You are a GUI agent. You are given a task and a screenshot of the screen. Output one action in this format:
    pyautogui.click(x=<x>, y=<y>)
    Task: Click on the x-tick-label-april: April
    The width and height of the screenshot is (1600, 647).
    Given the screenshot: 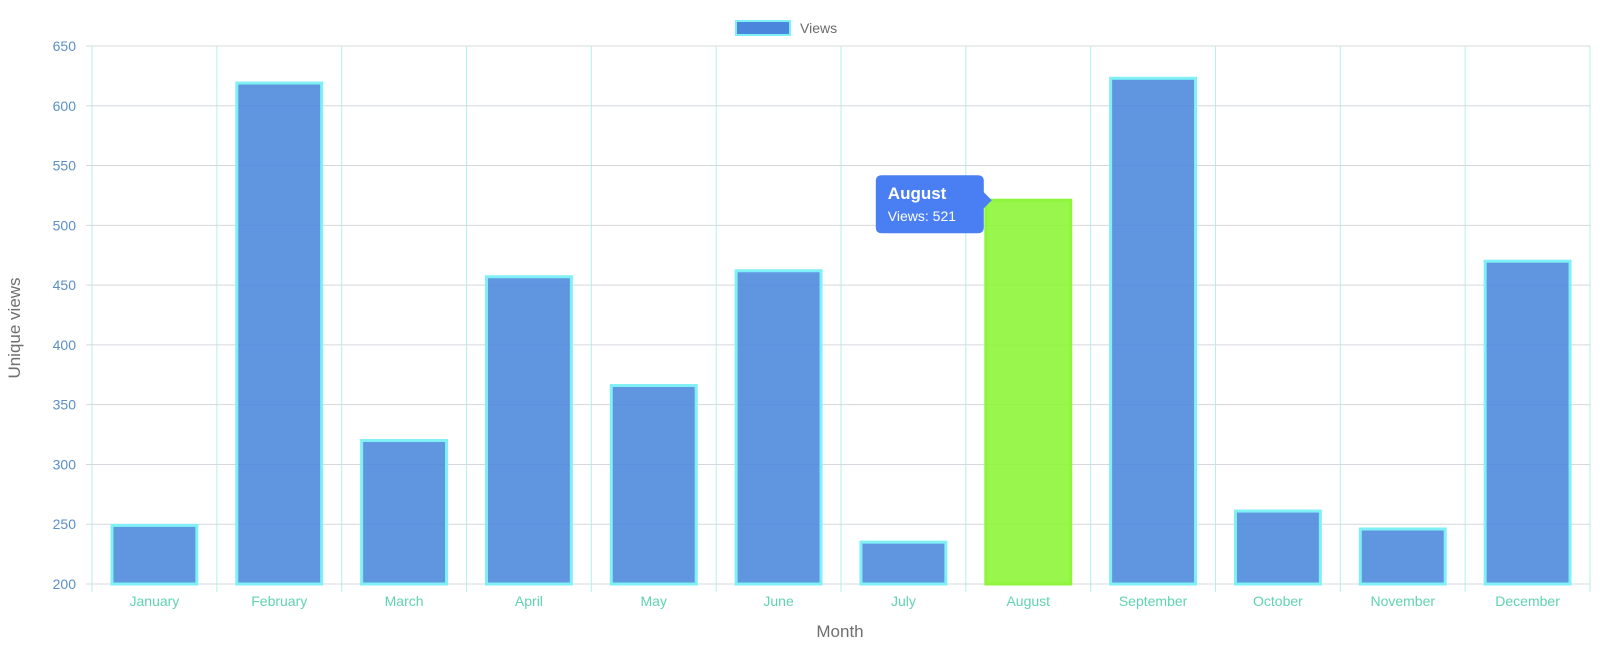 What is the action you would take?
    pyautogui.click(x=529, y=601)
    